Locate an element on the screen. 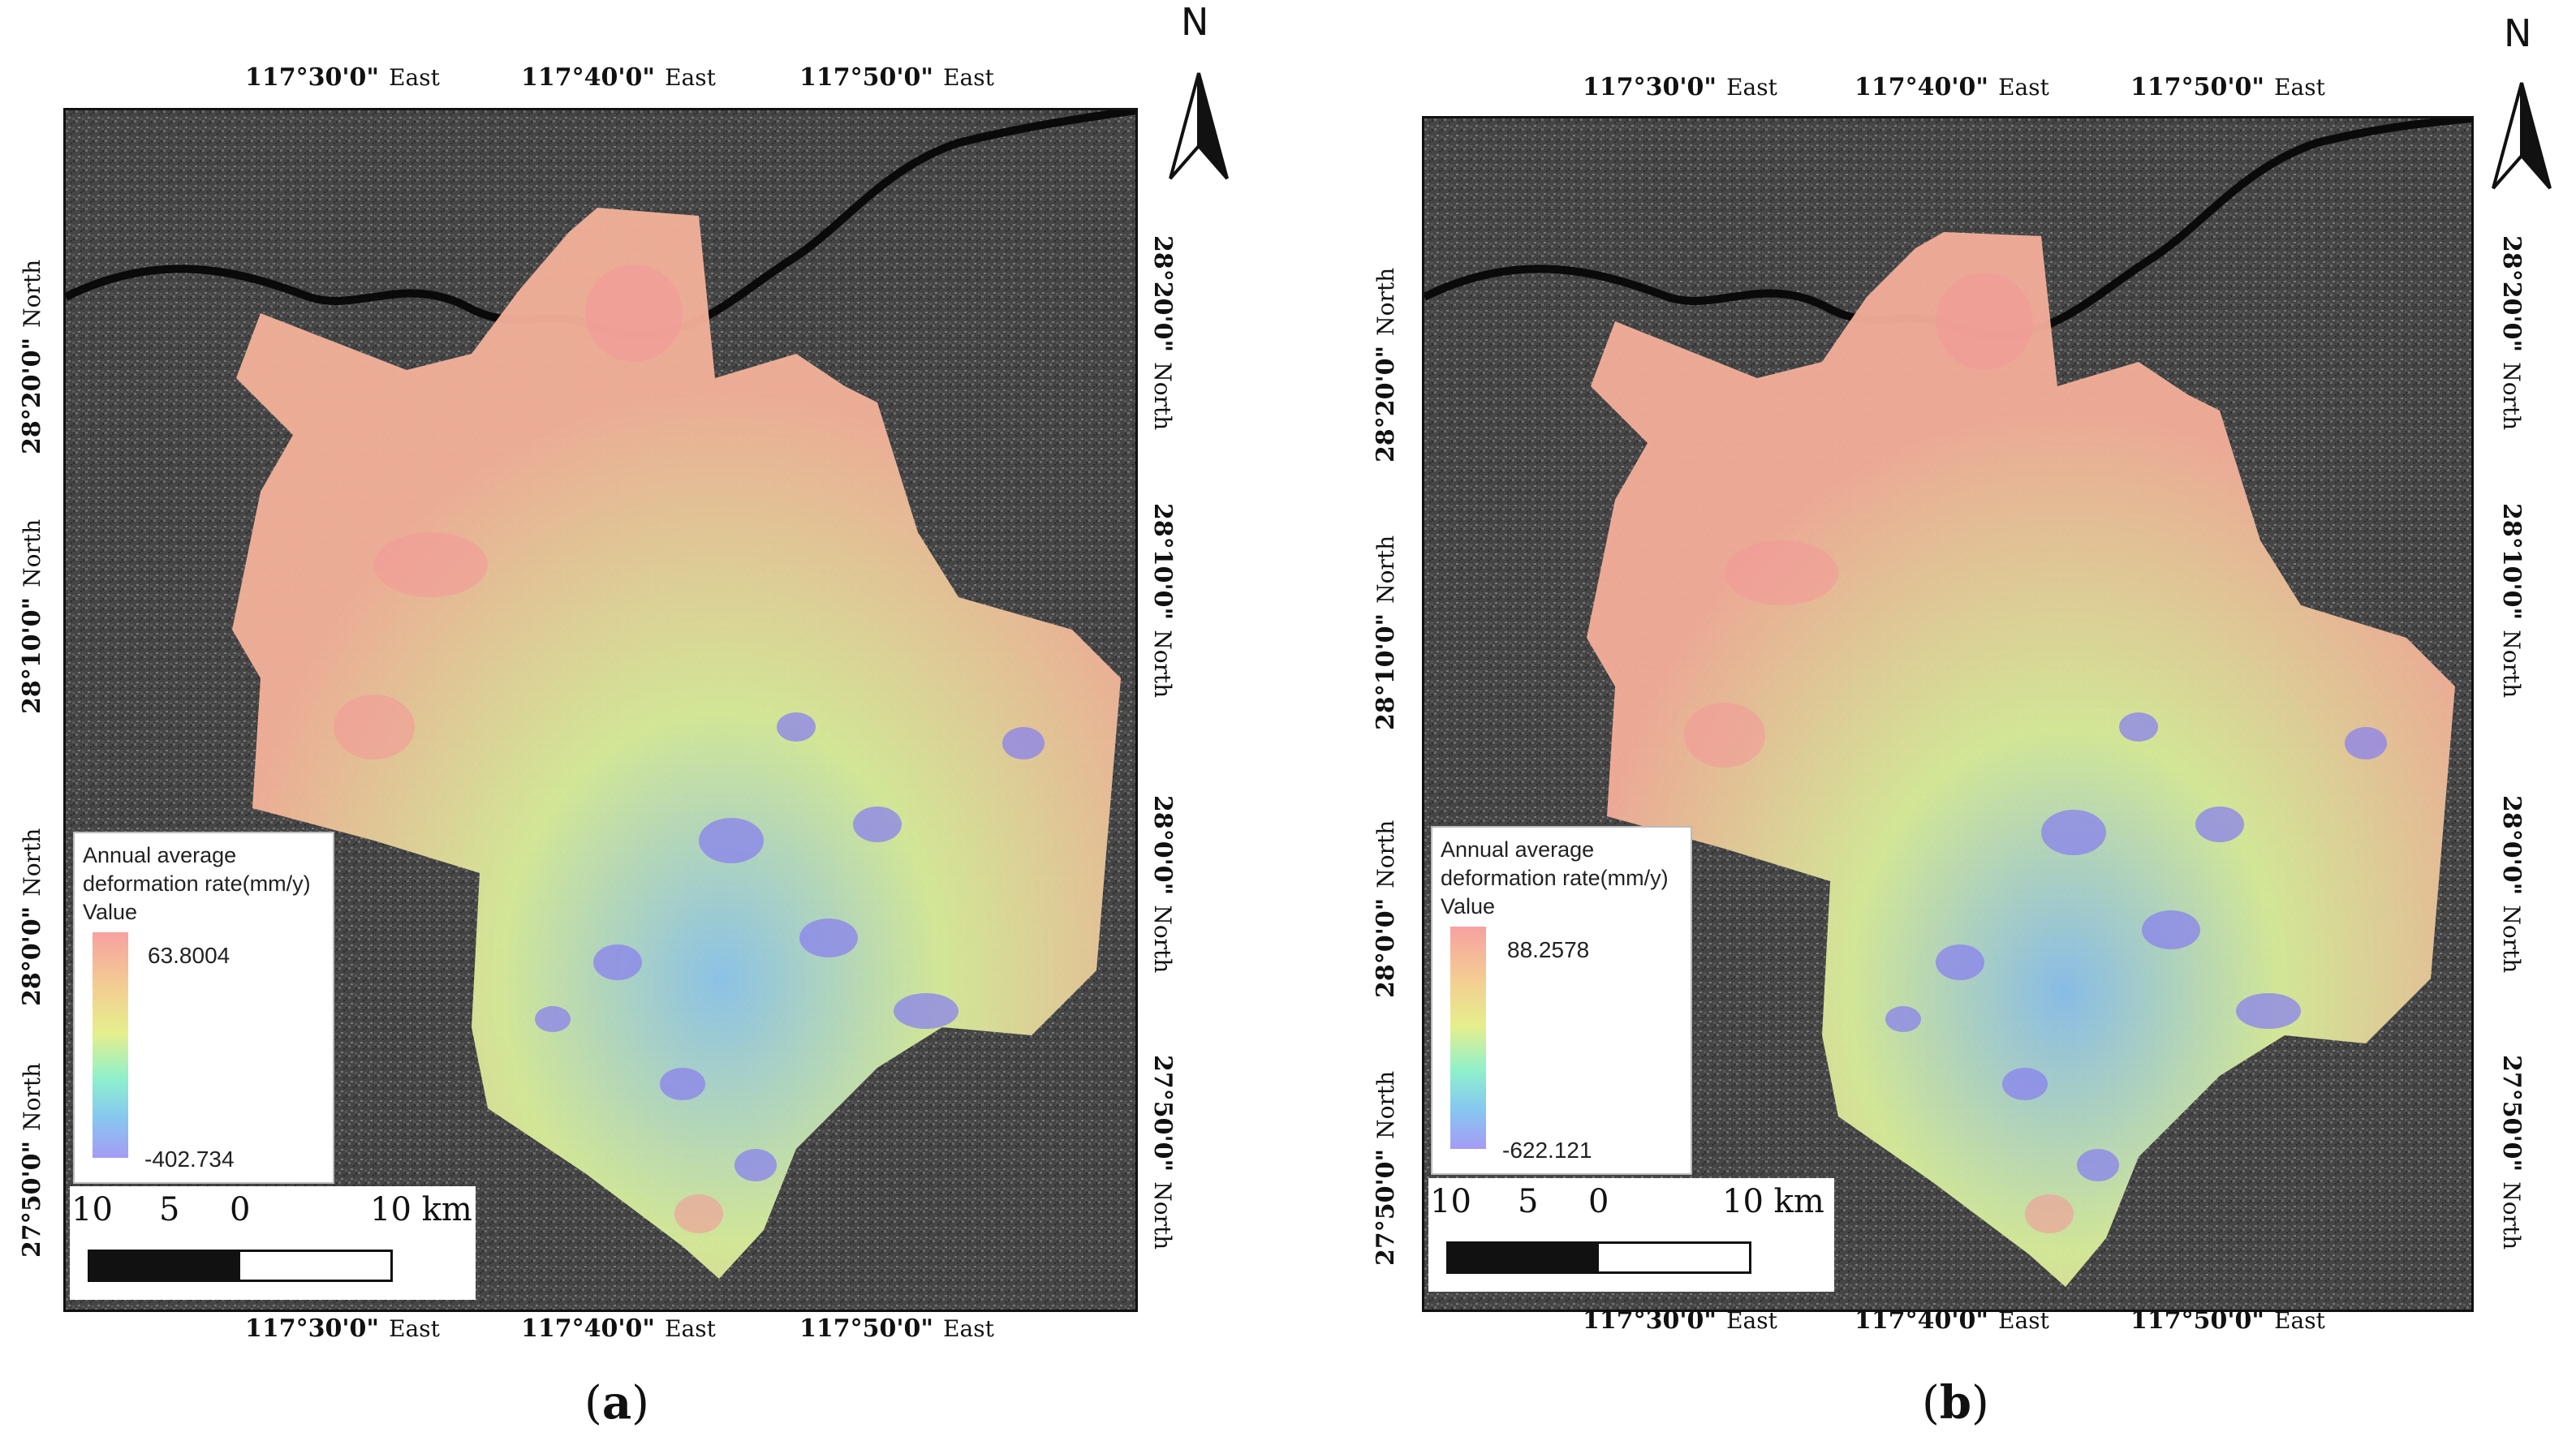 This screenshot has width=2576, height=1454. legend-min-value: -402.734 is located at coordinates (190, 1159).